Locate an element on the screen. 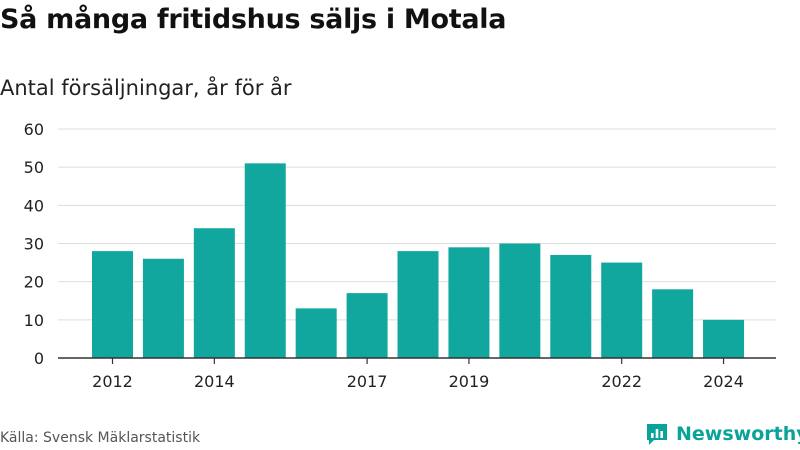 This screenshot has height=450, width=800. x-tick-label: 2019 is located at coordinates (469, 381).